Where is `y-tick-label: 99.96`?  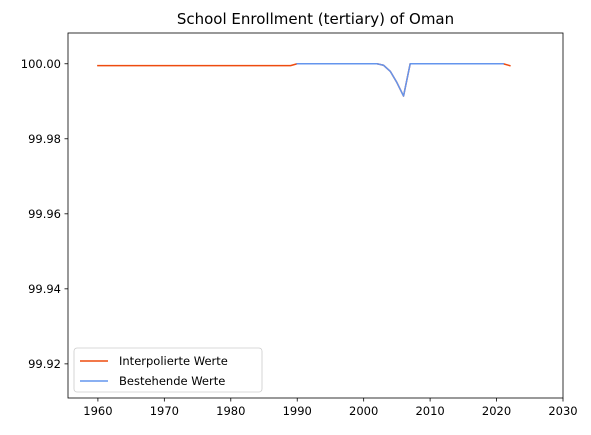
y-tick-label: 99.96 is located at coordinates (44, 214).